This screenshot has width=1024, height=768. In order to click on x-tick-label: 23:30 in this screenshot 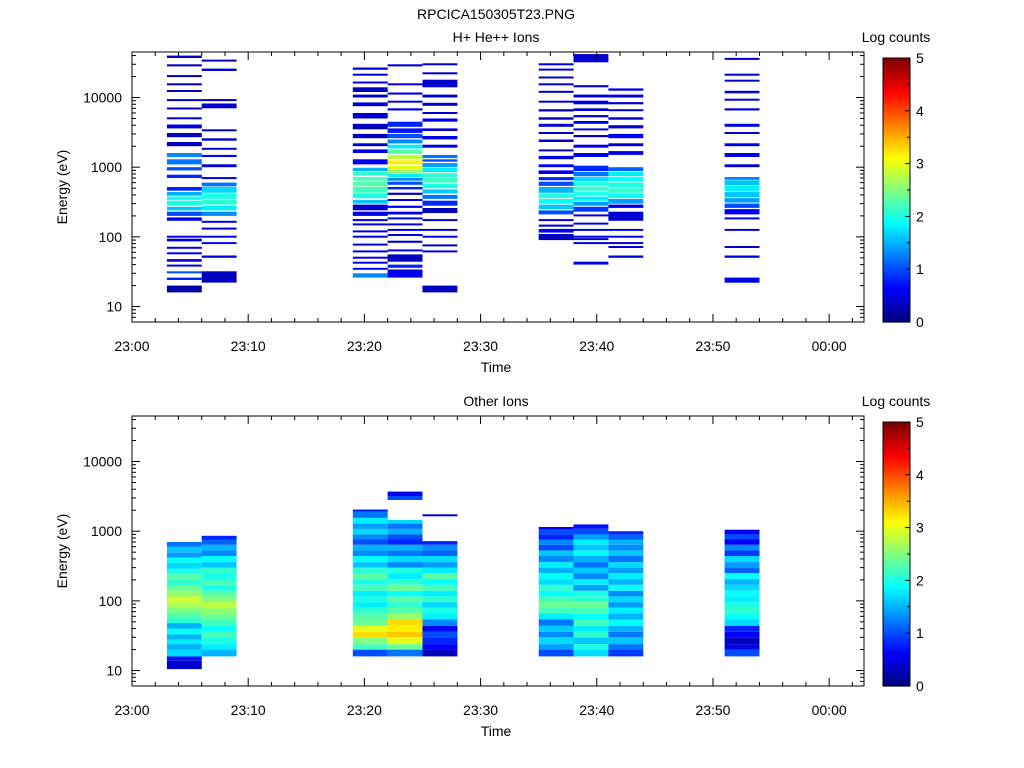, I will do `click(480, 710)`.